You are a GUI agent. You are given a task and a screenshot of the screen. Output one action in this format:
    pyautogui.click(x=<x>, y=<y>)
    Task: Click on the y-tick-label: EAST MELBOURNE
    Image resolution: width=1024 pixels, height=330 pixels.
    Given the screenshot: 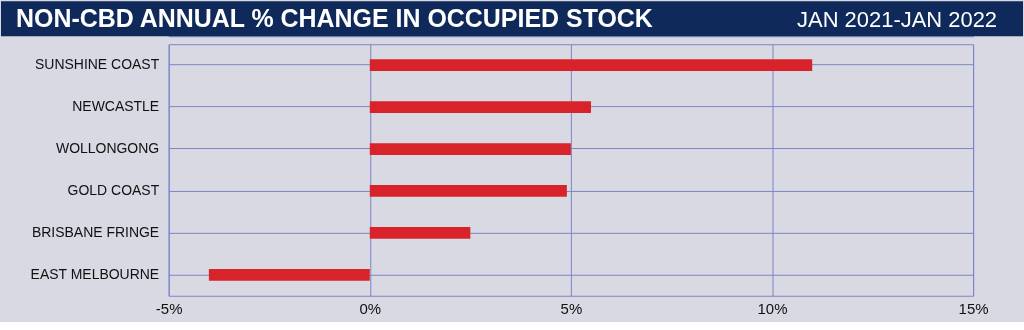 What is the action you would take?
    pyautogui.click(x=95, y=273)
    